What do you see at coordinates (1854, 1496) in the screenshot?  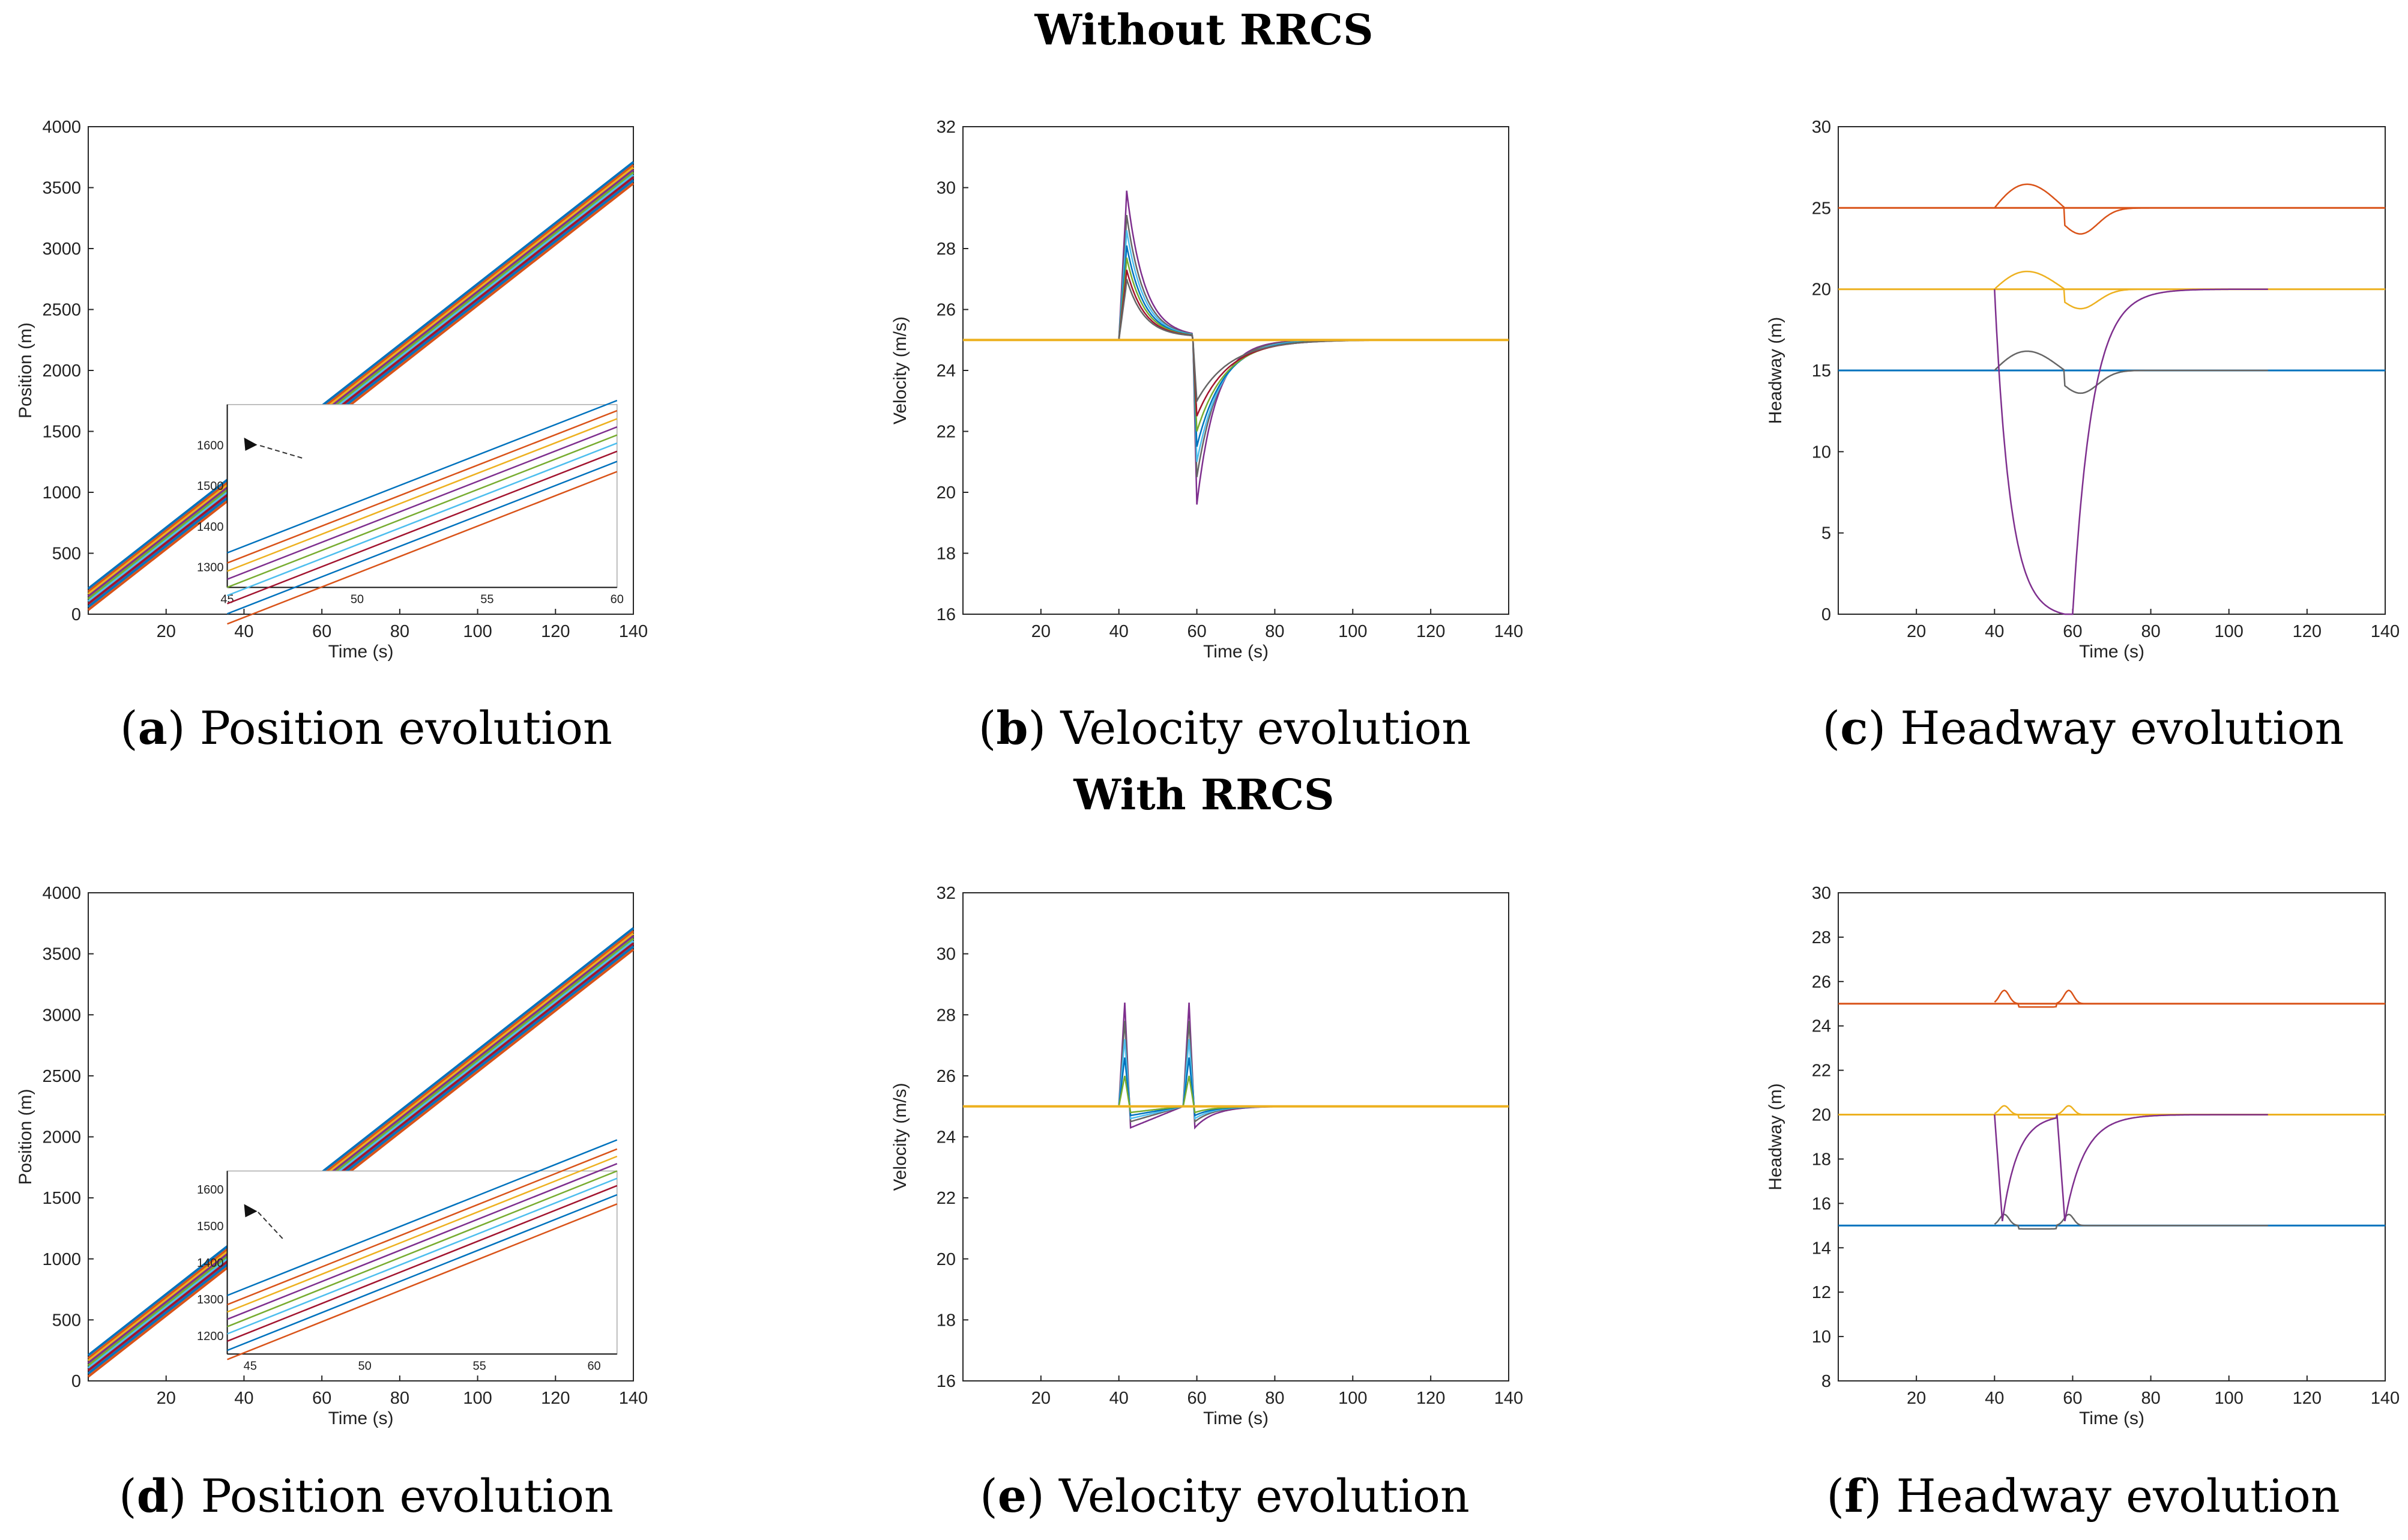 I see `caption-f-letter: f` at bounding box center [1854, 1496].